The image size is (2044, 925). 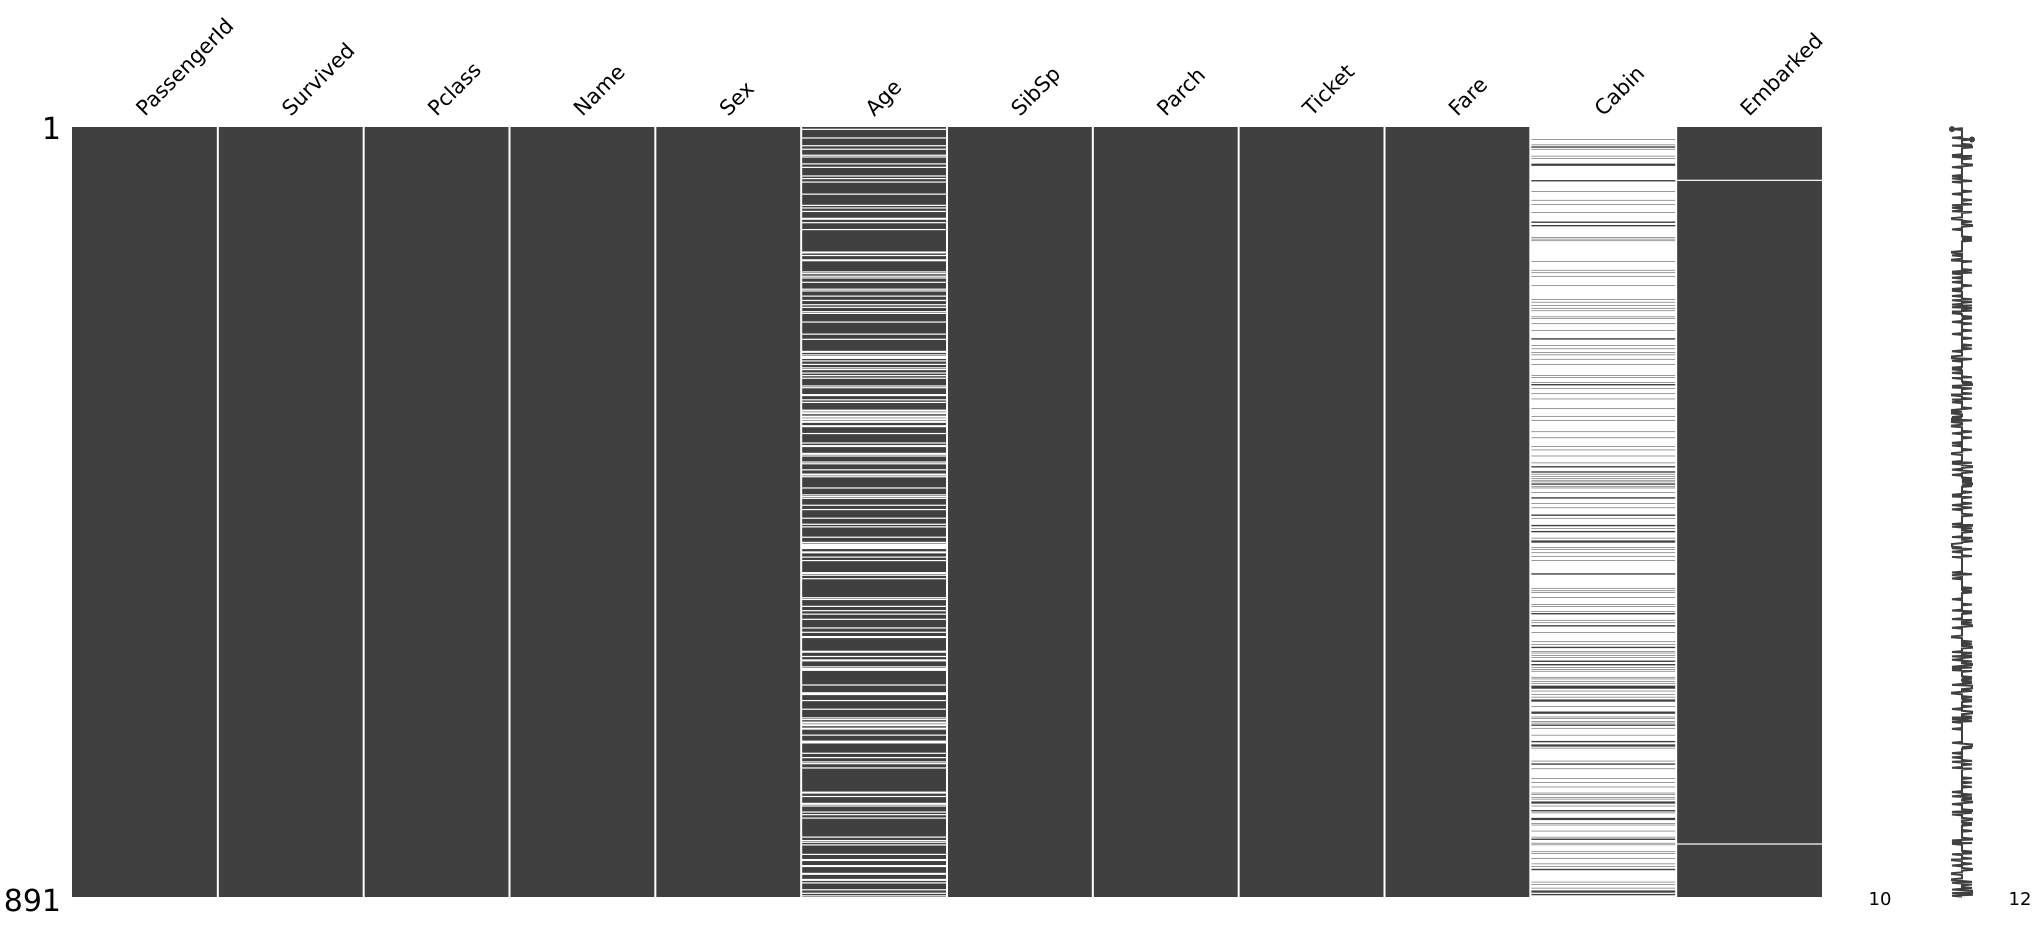 What do you see at coordinates (884, 98) in the screenshot?
I see `column-label-age: Age` at bounding box center [884, 98].